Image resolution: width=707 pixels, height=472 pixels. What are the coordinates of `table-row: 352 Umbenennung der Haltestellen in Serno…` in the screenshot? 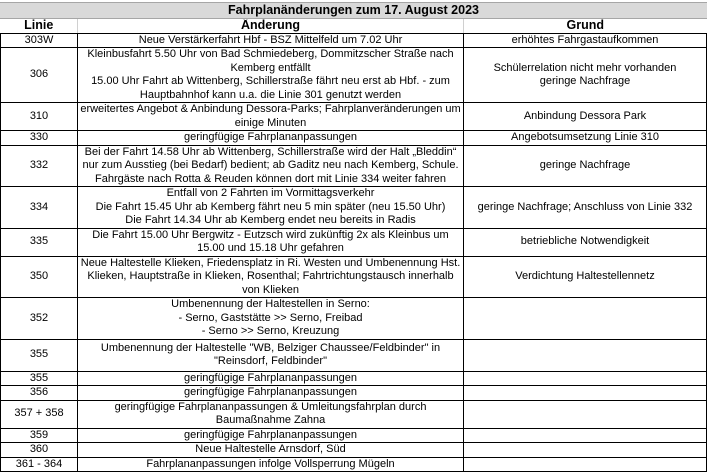 It's located at (353, 318).